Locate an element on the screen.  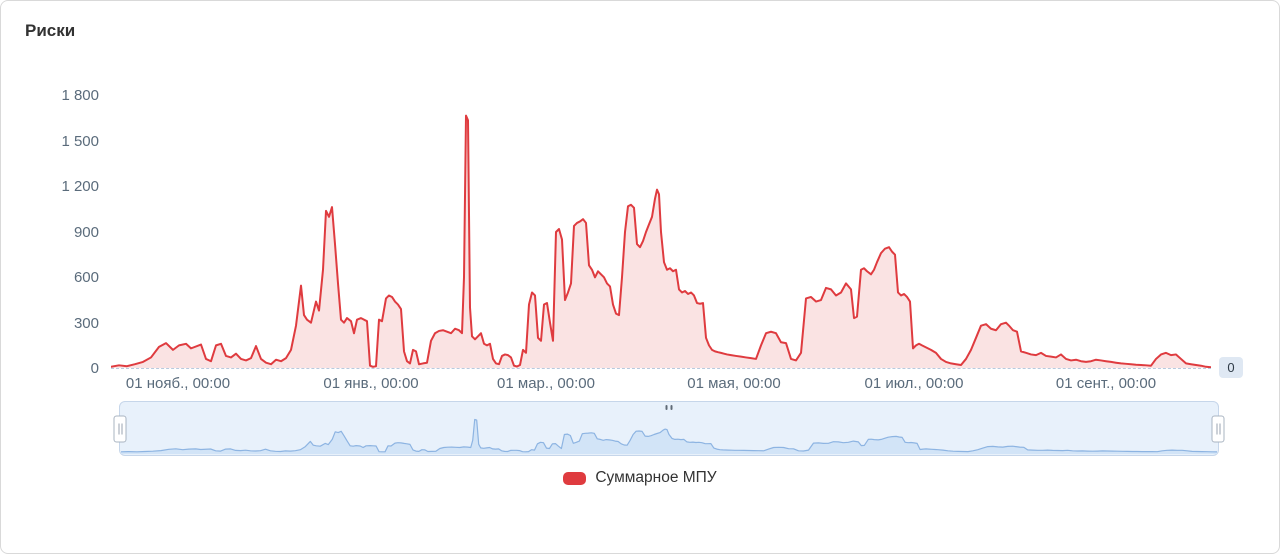
navigator-right-handle is located at coordinates (1218, 428).